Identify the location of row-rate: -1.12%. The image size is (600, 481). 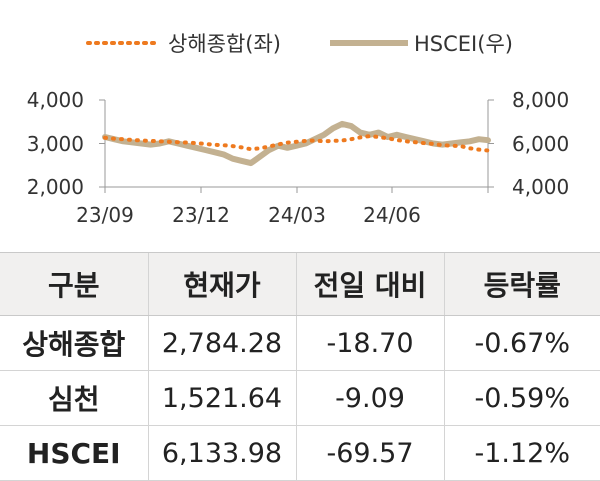
(521, 453).